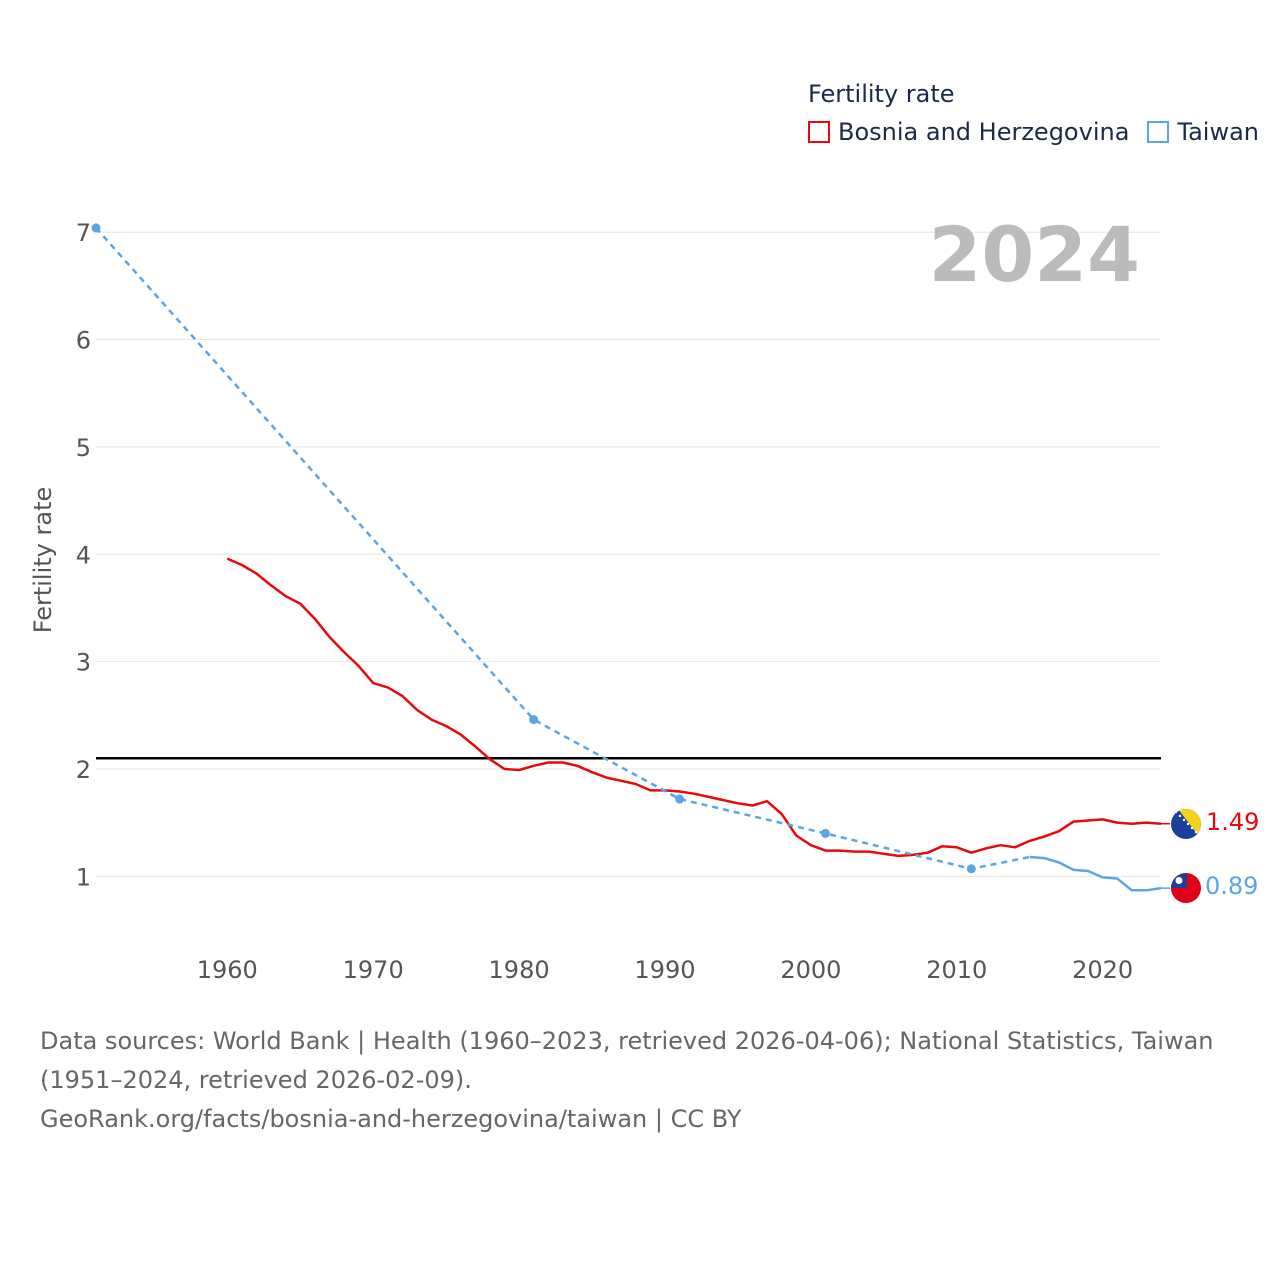  Describe the element at coordinates (83, 341) in the screenshot. I see `y-tick-label: 6` at that location.